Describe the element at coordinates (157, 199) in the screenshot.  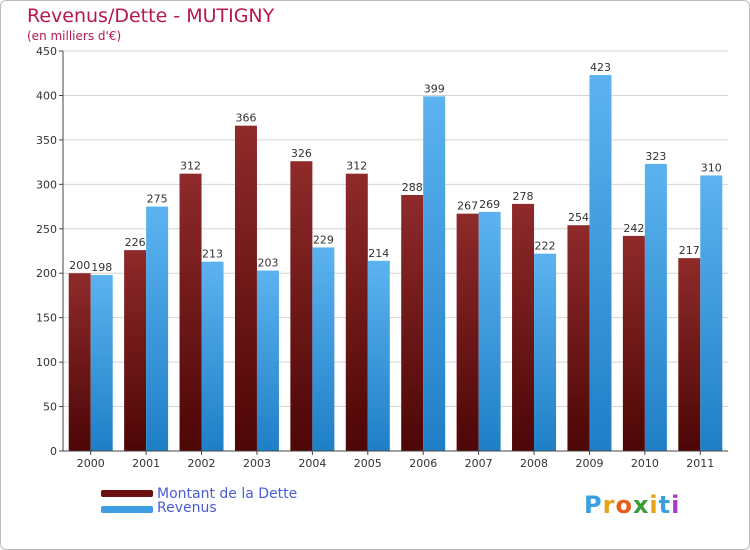
I see `data-label: 275` at that location.